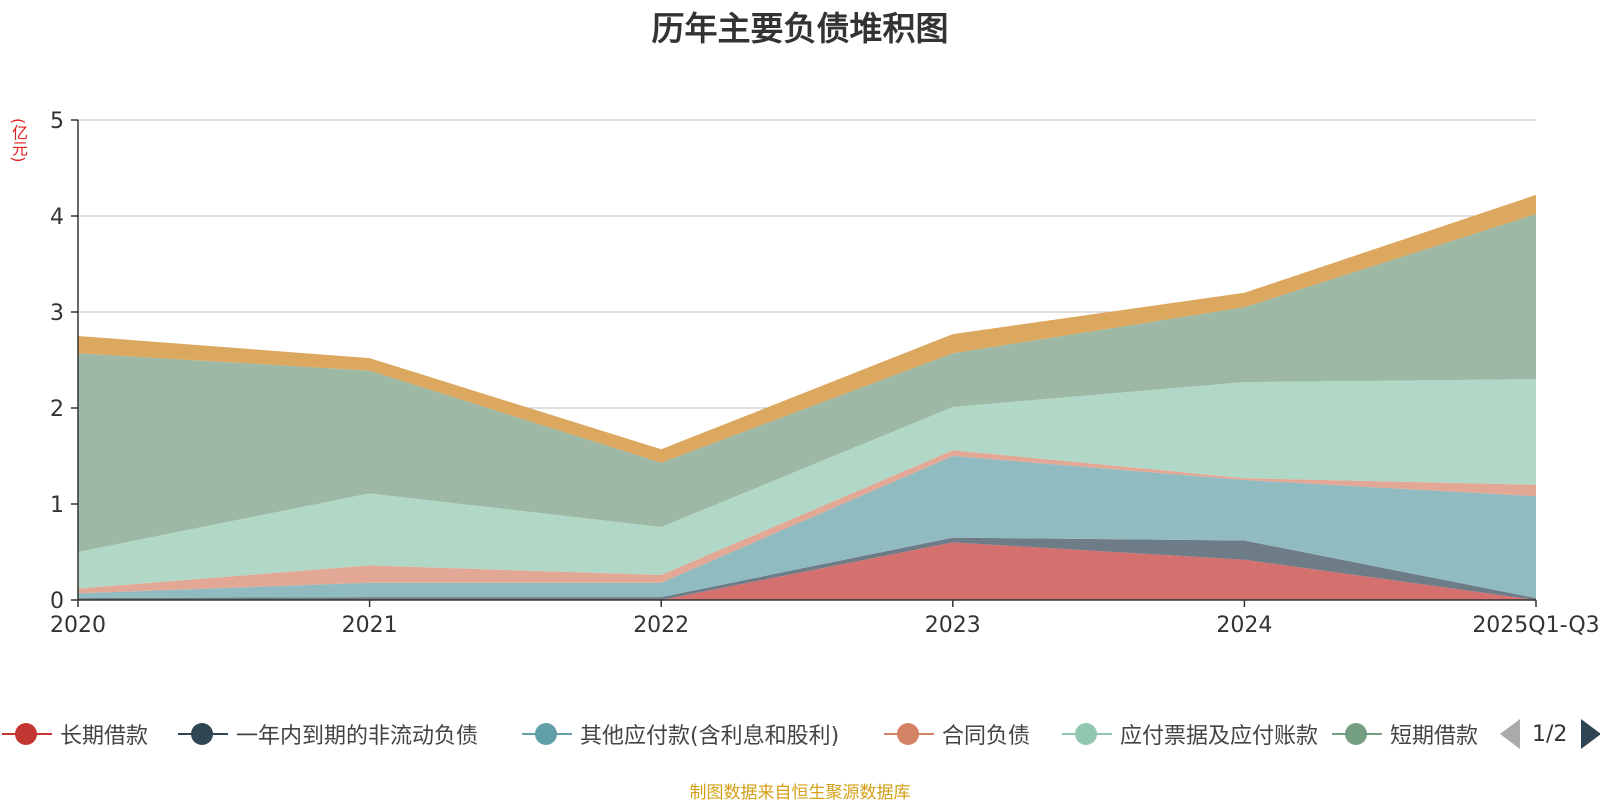  I want to click on chart-title: 历年主要负债堆积图, so click(800, 28).